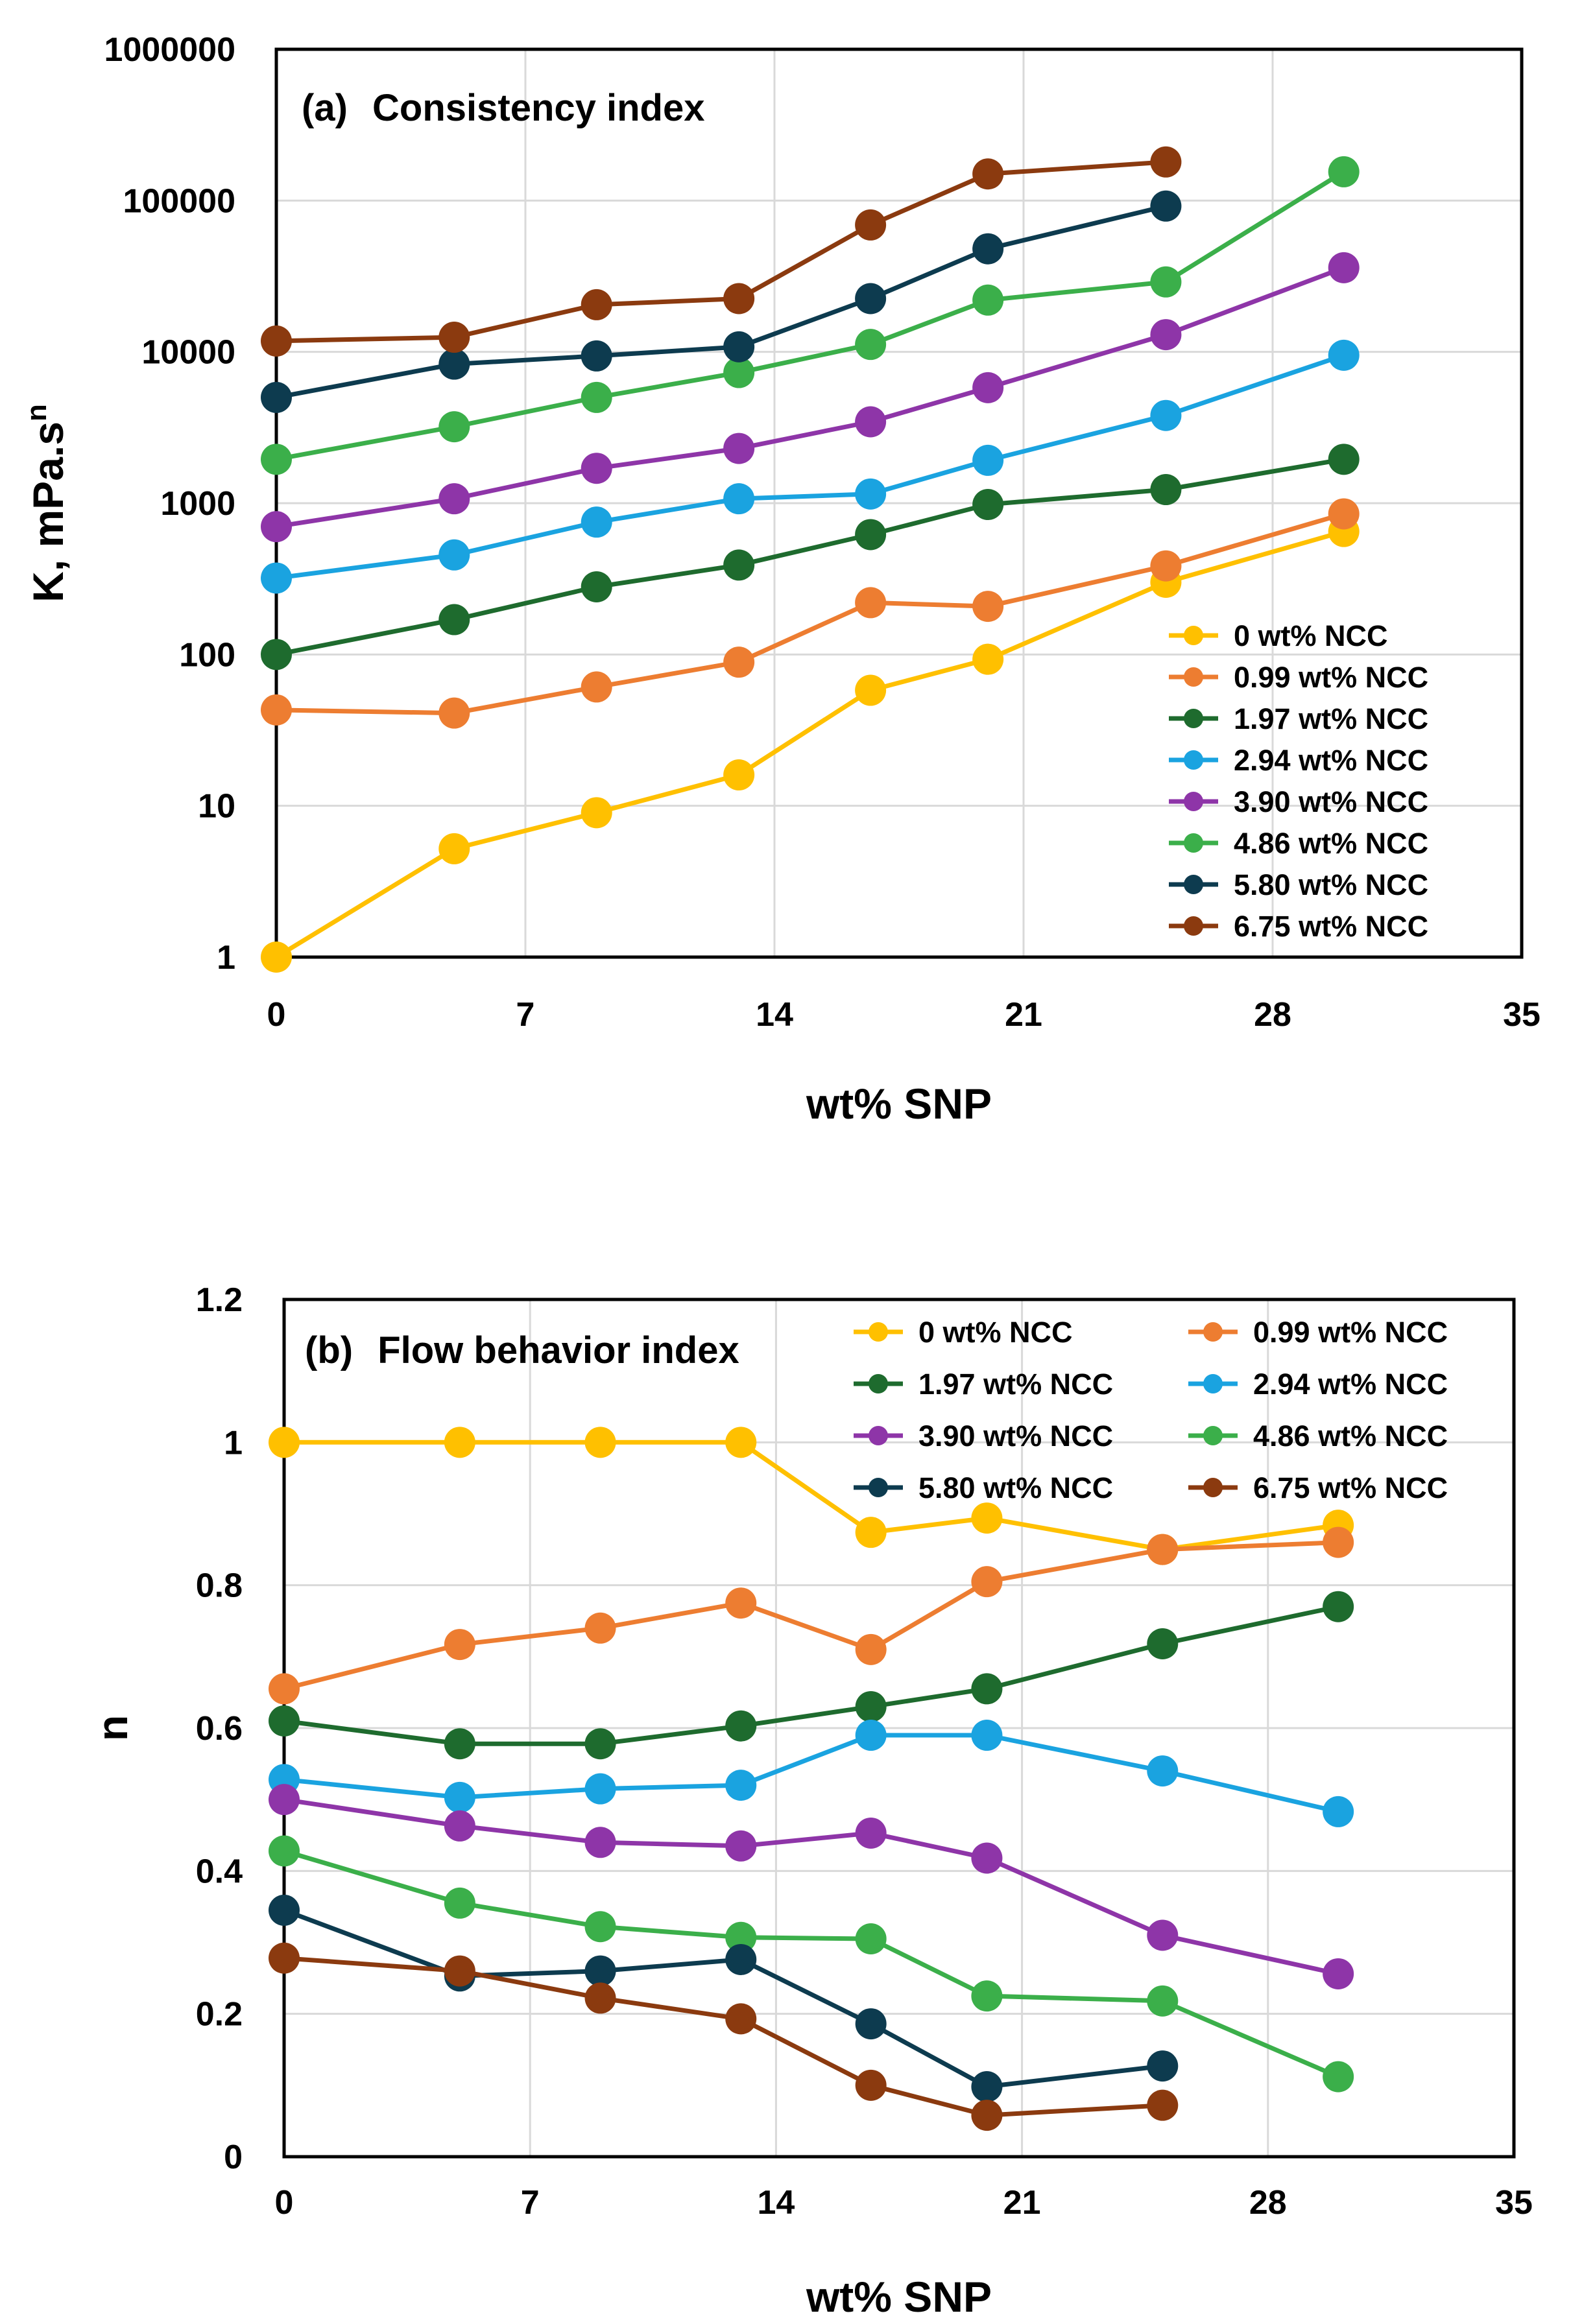 This screenshot has height=2324, width=1571. What do you see at coordinates (219, 2015) in the screenshot?
I see `panel-b-y-tick-label: 0.2` at bounding box center [219, 2015].